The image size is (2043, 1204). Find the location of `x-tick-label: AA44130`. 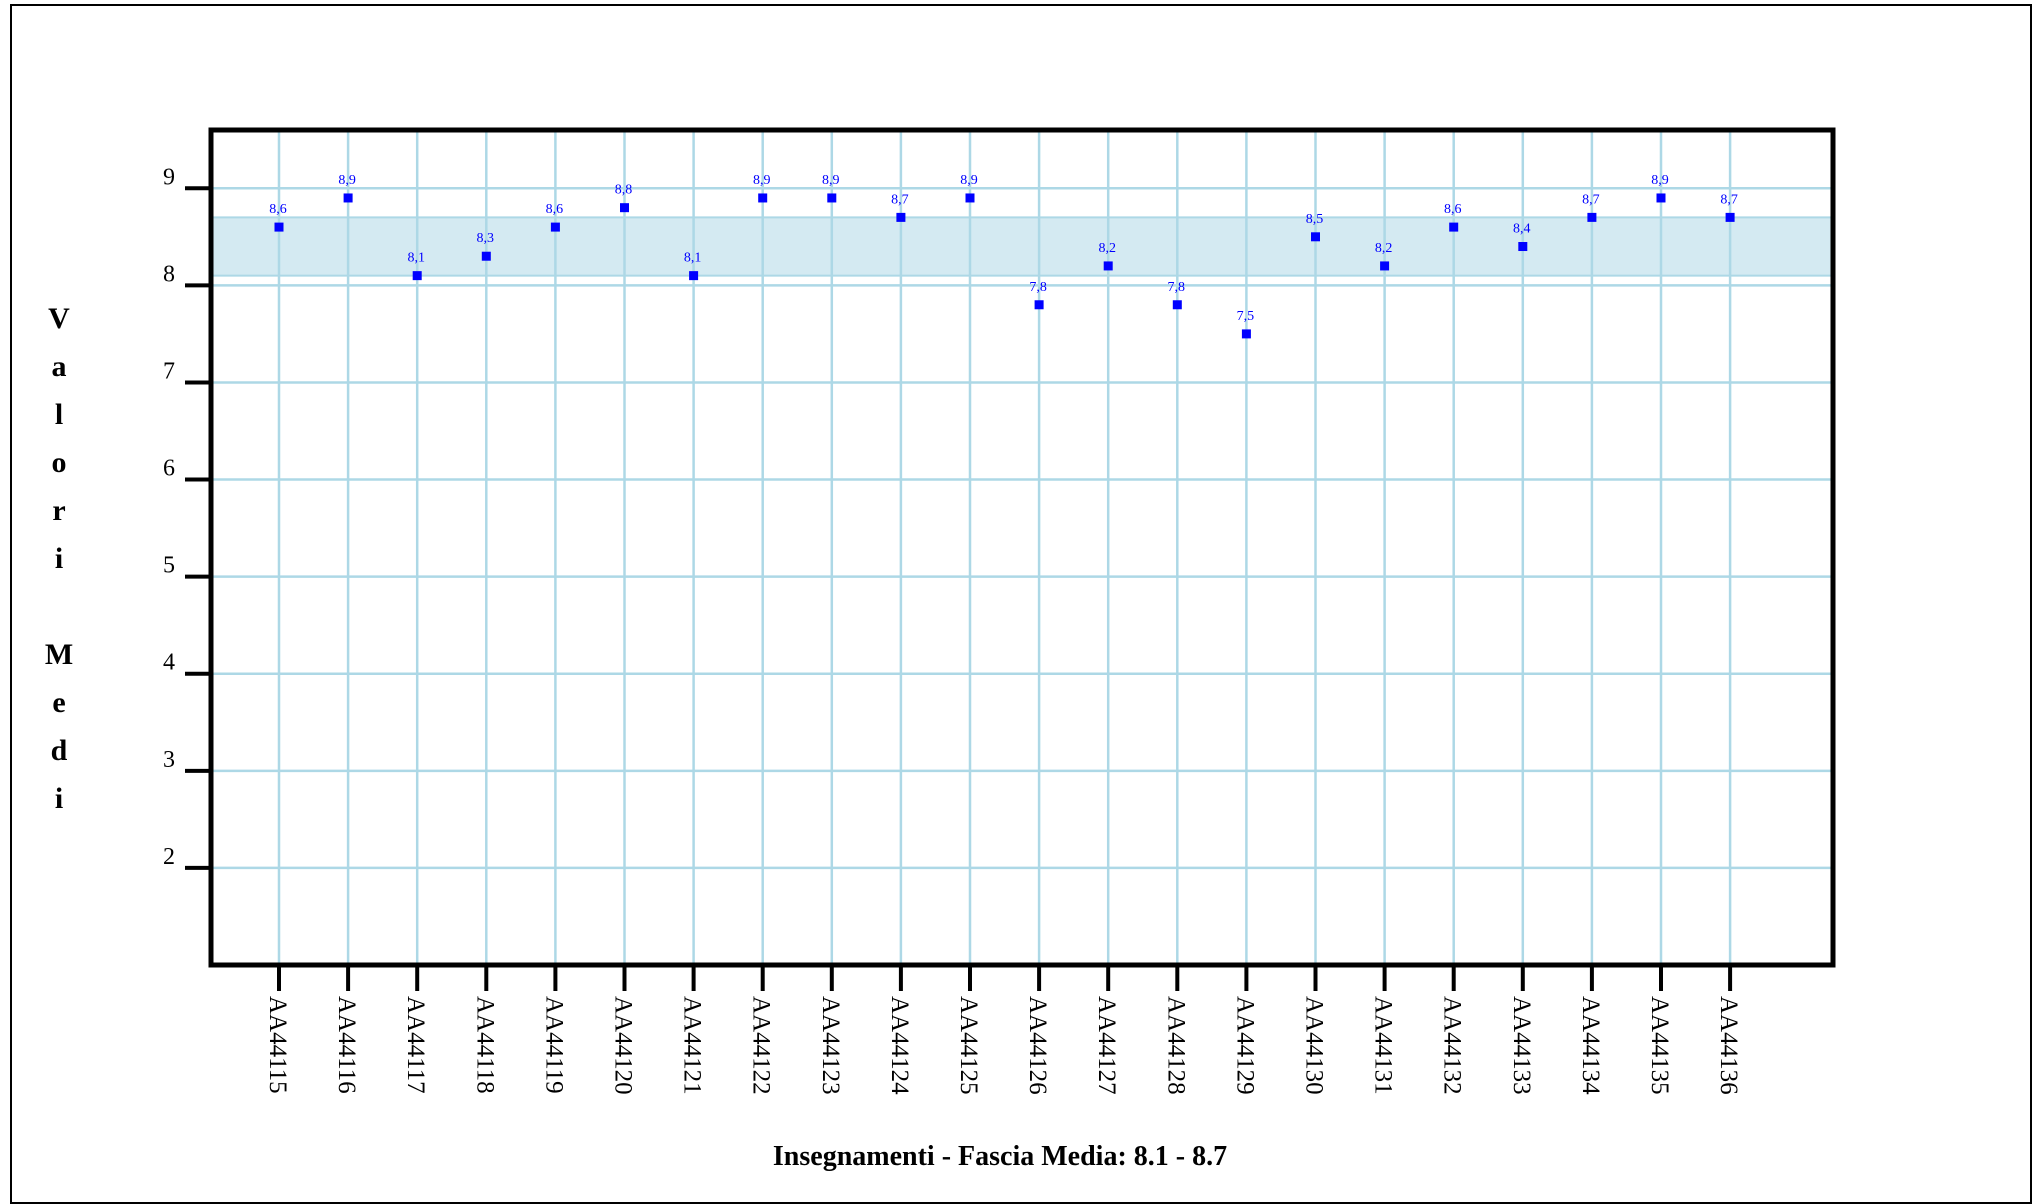

x-tick-label: AA44130 is located at coordinates (1314, 1045).